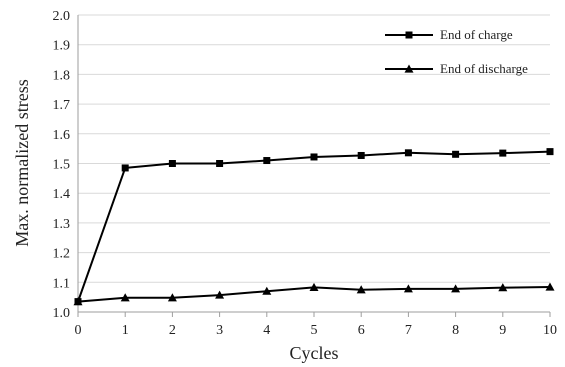 The image size is (565, 367). I want to click on legend-label-0: End of charge, so click(476, 34).